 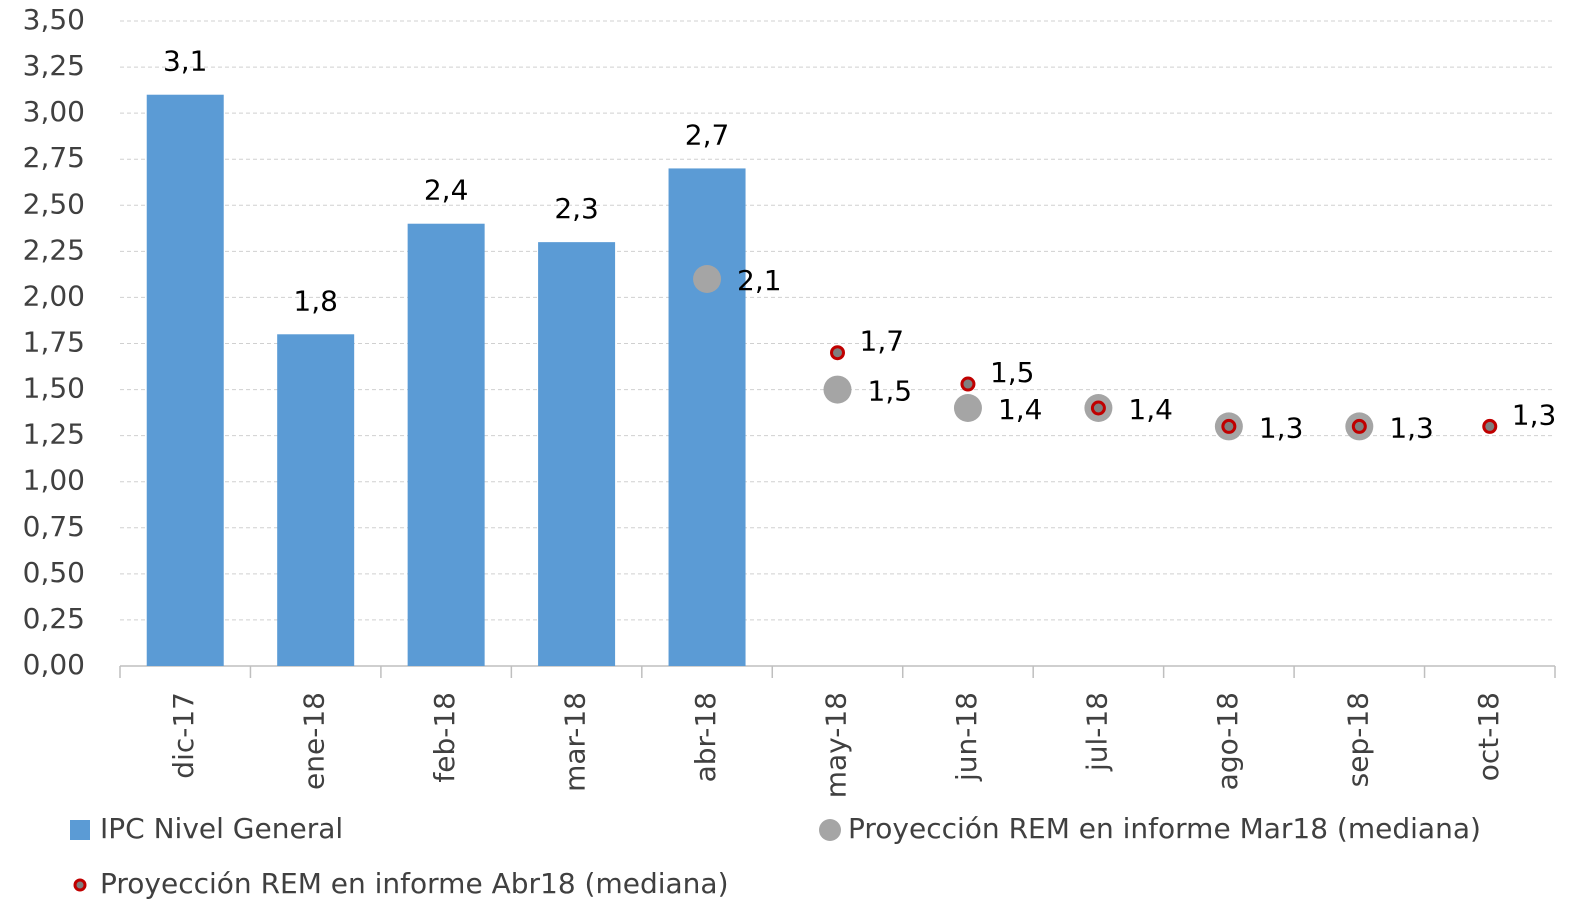 What do you see at coordinates (54, 342) in the screenshot?
I see `y-tick-label: 1,75` at bounding box center [54, 342].